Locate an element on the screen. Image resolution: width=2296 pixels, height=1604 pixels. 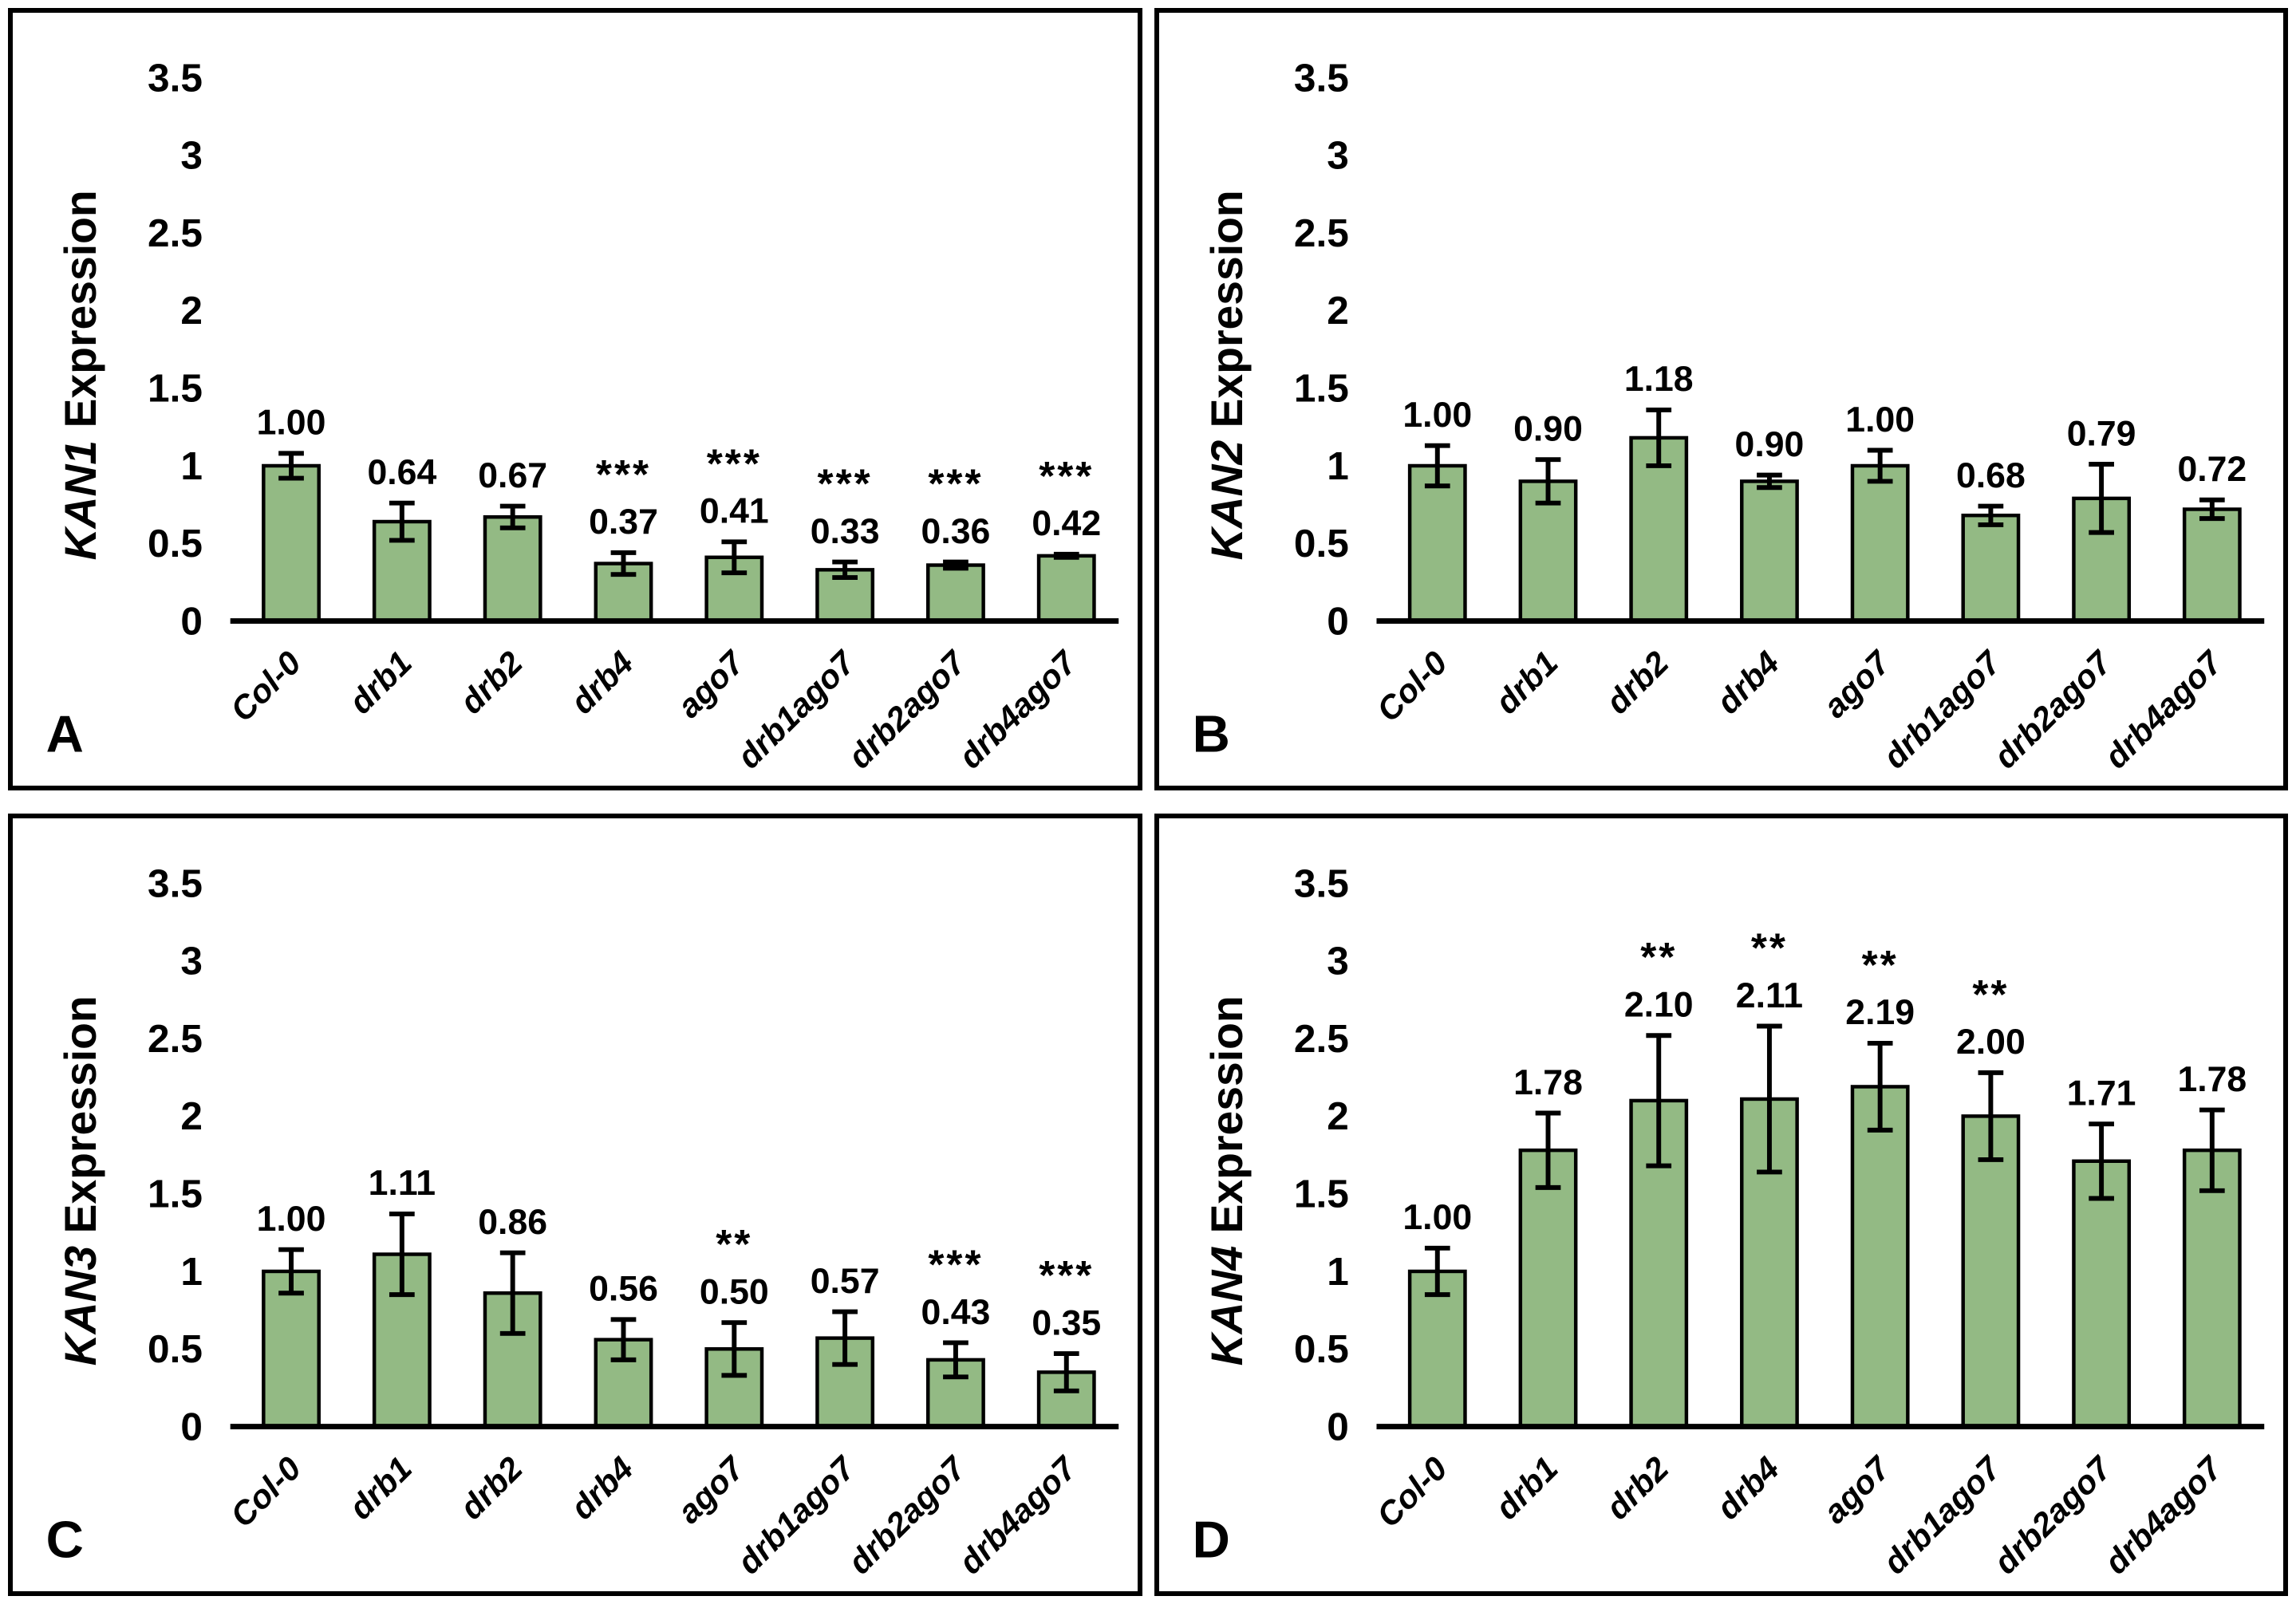
value-label: 0.56 is located at coordinates (623, 1289).